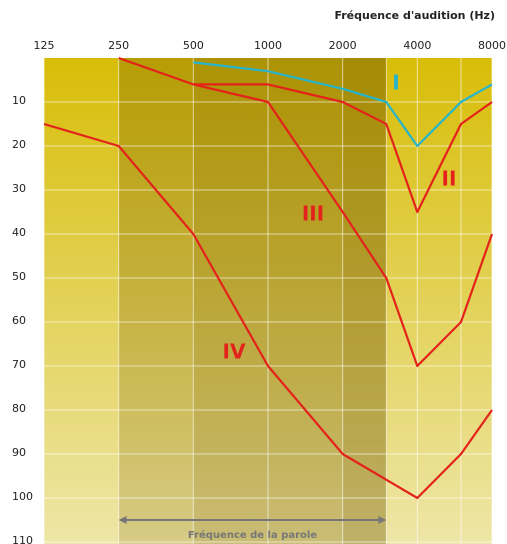  Describe the element at coordinates (19, 452) in the screenshot. I see `y-tick-label: 90` at that location.